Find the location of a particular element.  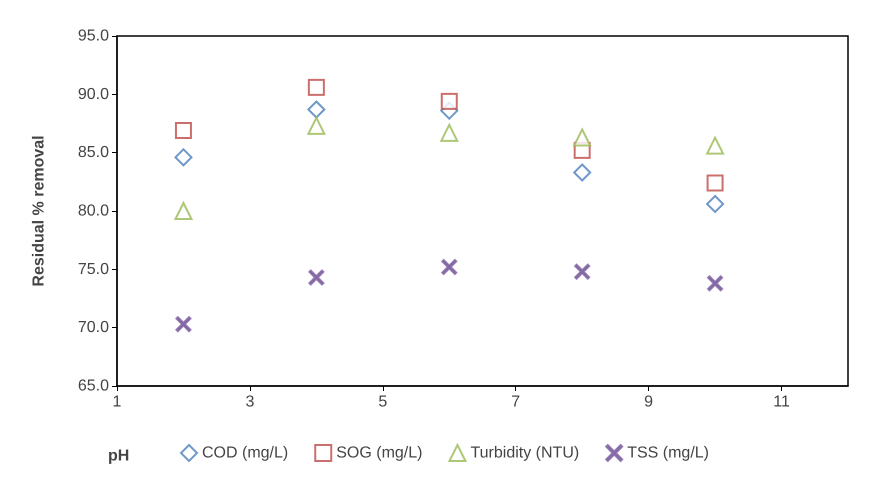

x-tick-label: 7 is located at coordinates (515, 402).